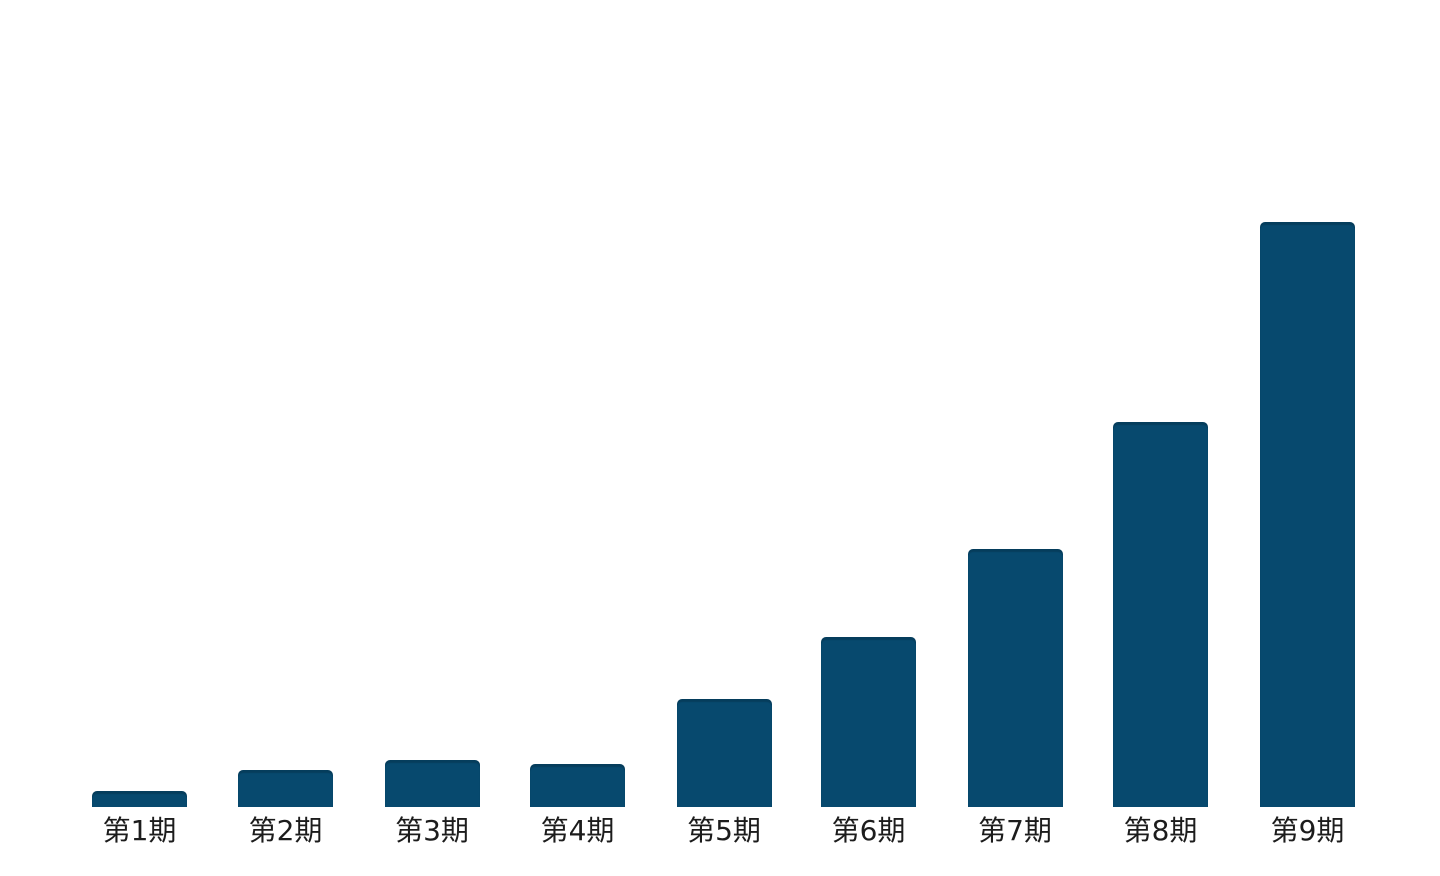 This screenshot has width=1440, height=876. What do you see at coordinates (139, 830) in the screenshot?
I see `x-axis-label-period-1: 第1期` at bounding box center [139, 830].